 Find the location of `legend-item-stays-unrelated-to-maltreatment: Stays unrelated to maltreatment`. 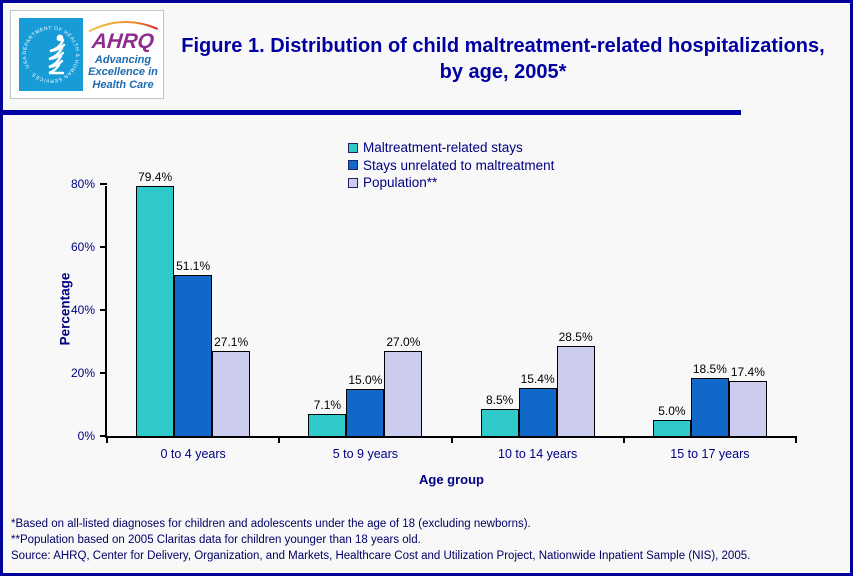

legend-item-stays-unrelated-to-maltreatment: Stays unrelated to maltreatment is located at coordinates (451, 166).